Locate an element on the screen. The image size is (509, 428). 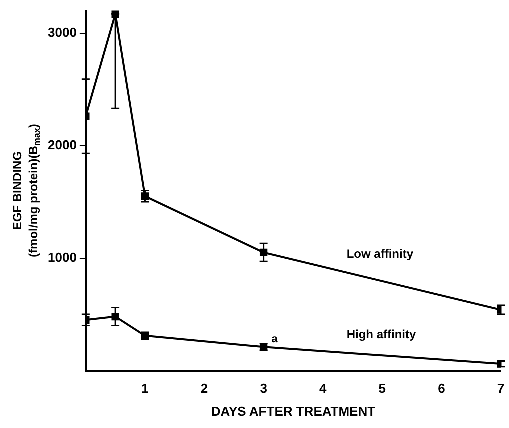
x-tick-label: 6 is located at coordinates (442, 388).